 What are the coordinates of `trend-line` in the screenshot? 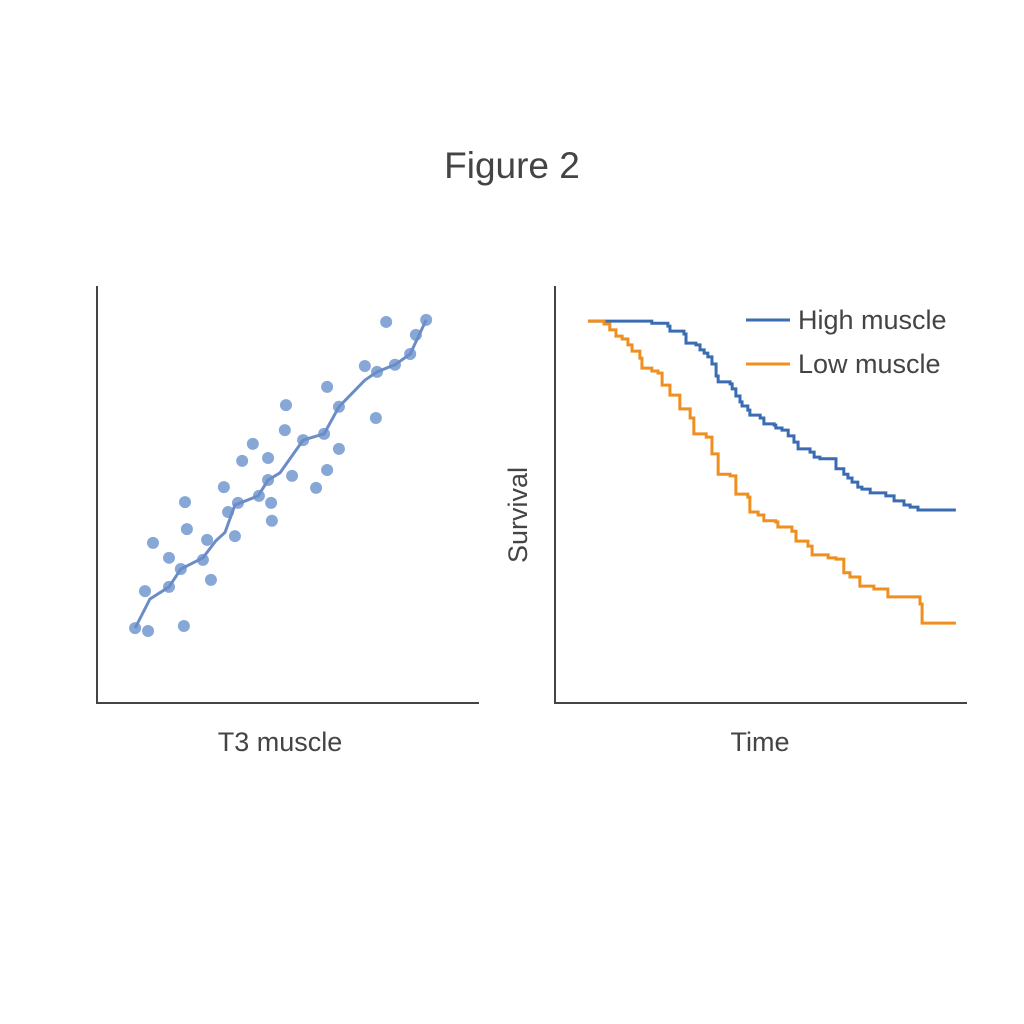 It's located at (280, 474).